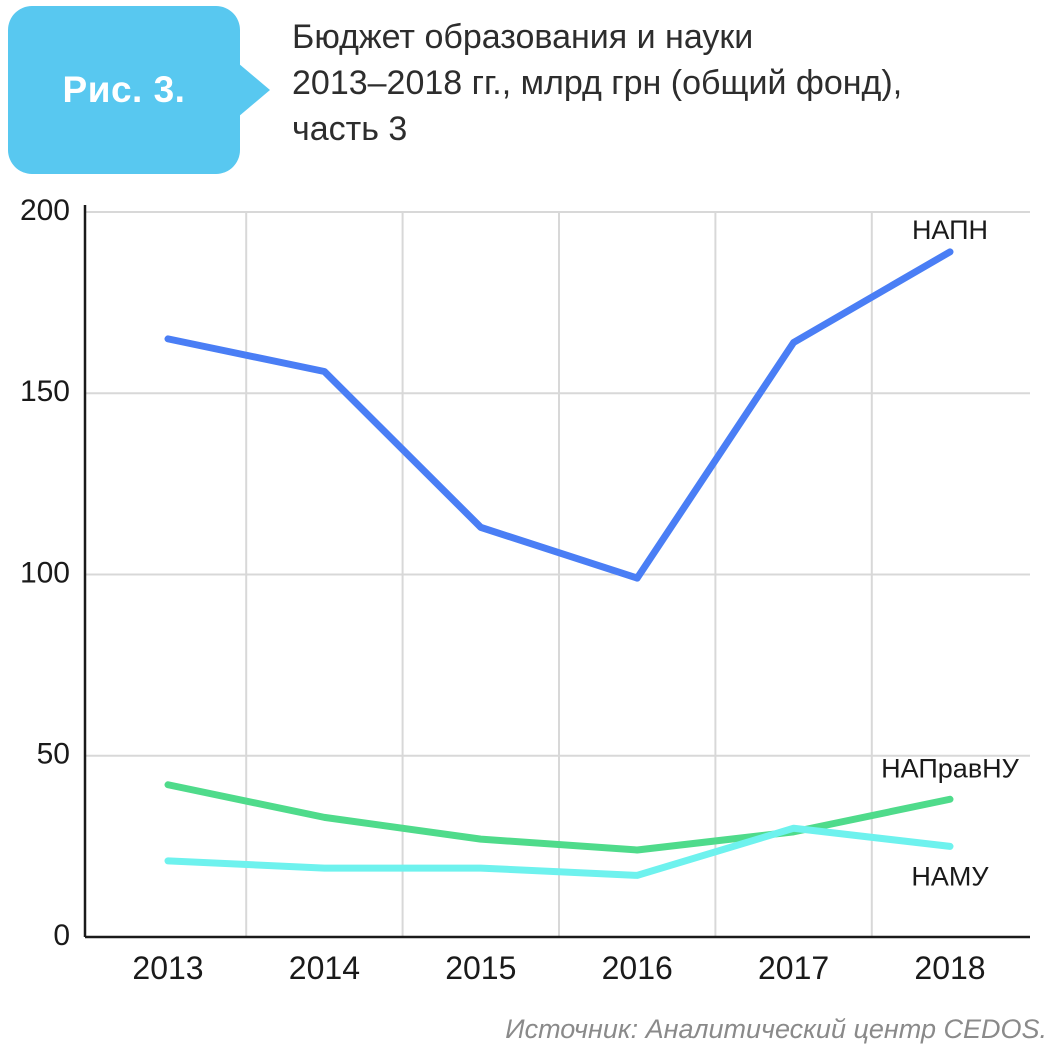 Image resolution: width=1063 pixels, height=1063 pixels. I want to click on figure-label: Рис. 3., so click(124, 89).